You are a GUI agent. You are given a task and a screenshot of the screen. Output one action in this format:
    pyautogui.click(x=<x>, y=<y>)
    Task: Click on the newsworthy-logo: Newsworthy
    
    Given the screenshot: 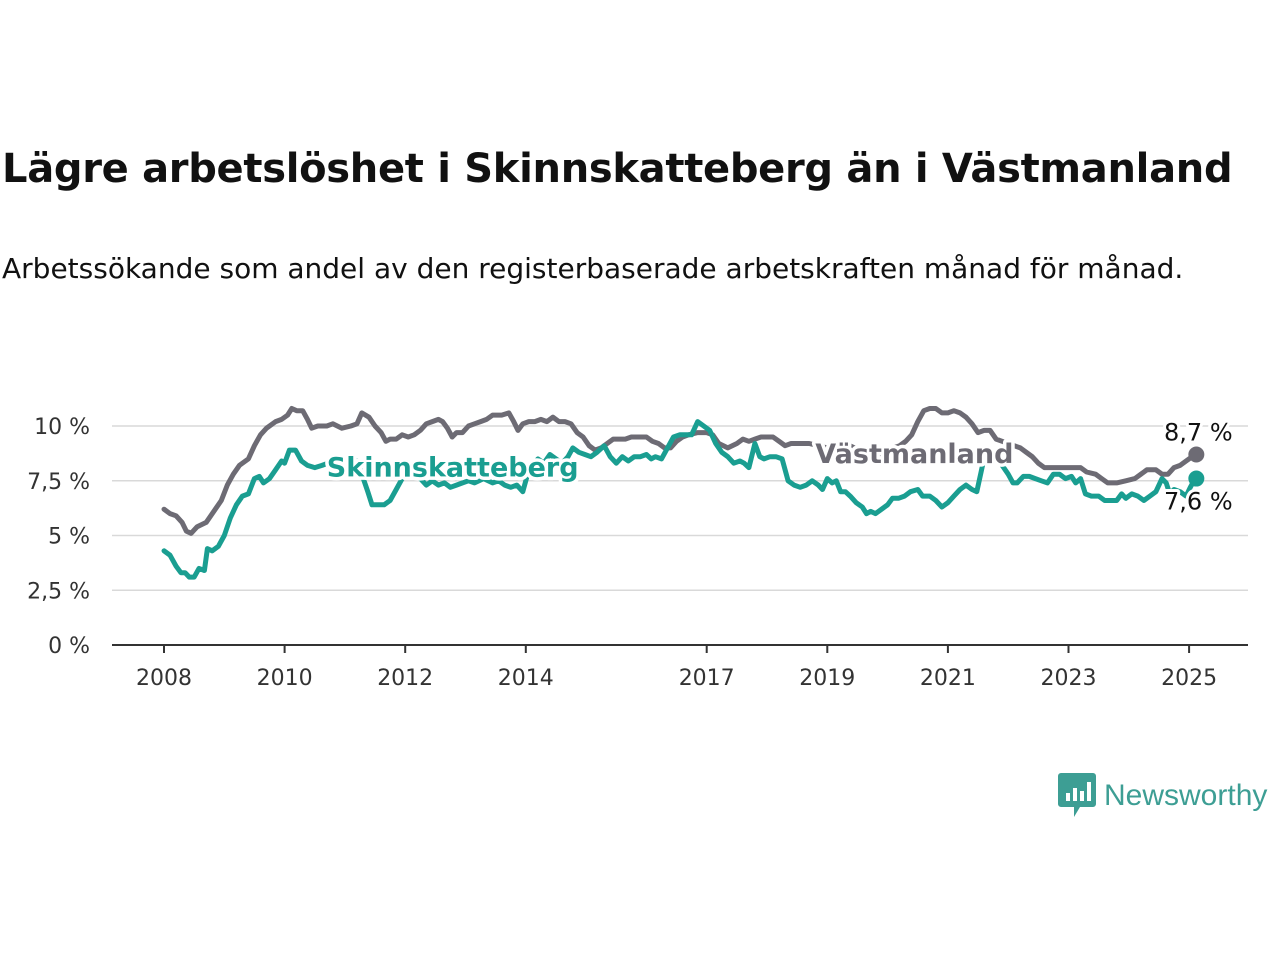 What is the action you would take?
    pyautogui.click(x=1162, y=796)
    